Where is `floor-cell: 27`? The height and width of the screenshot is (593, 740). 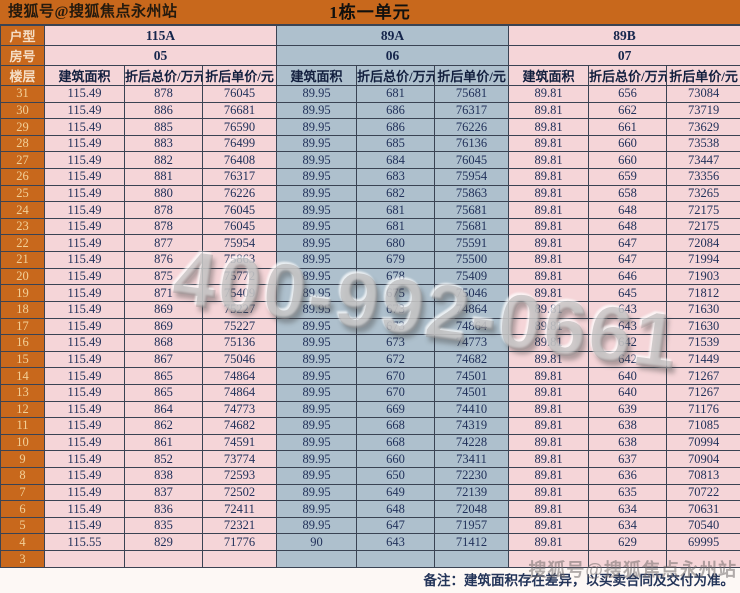 floor-cell: 27 is located at coordinates (22, 160).